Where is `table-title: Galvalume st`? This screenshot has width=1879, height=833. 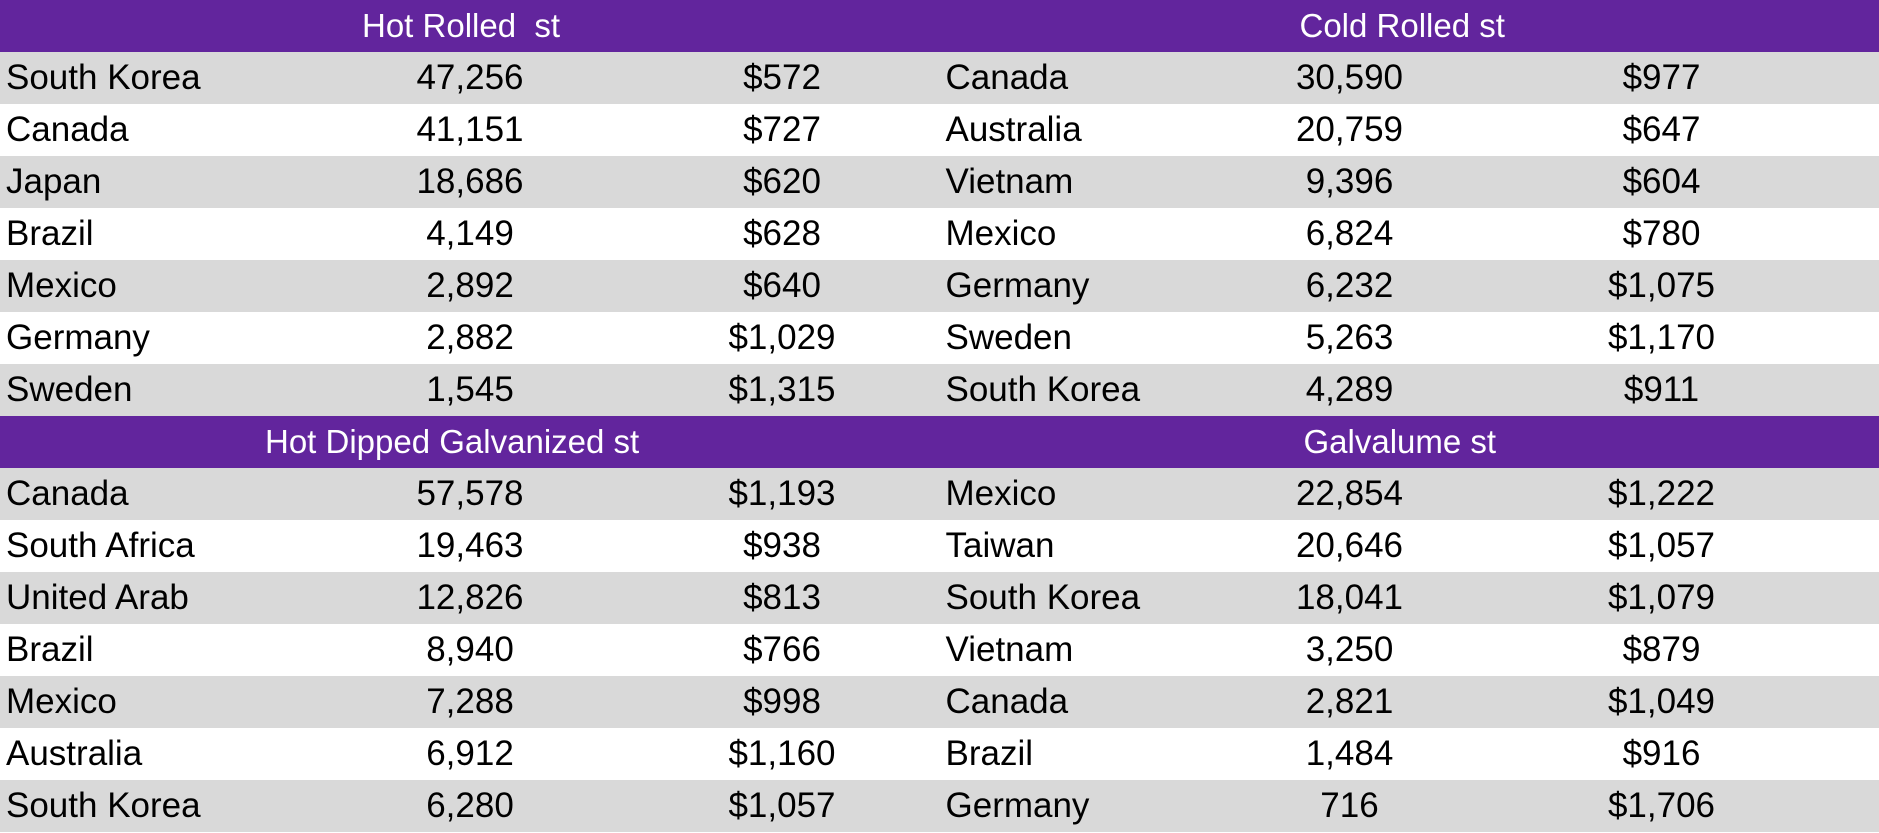
table-title: Galvalume st is located at coordinates (1400, 441).